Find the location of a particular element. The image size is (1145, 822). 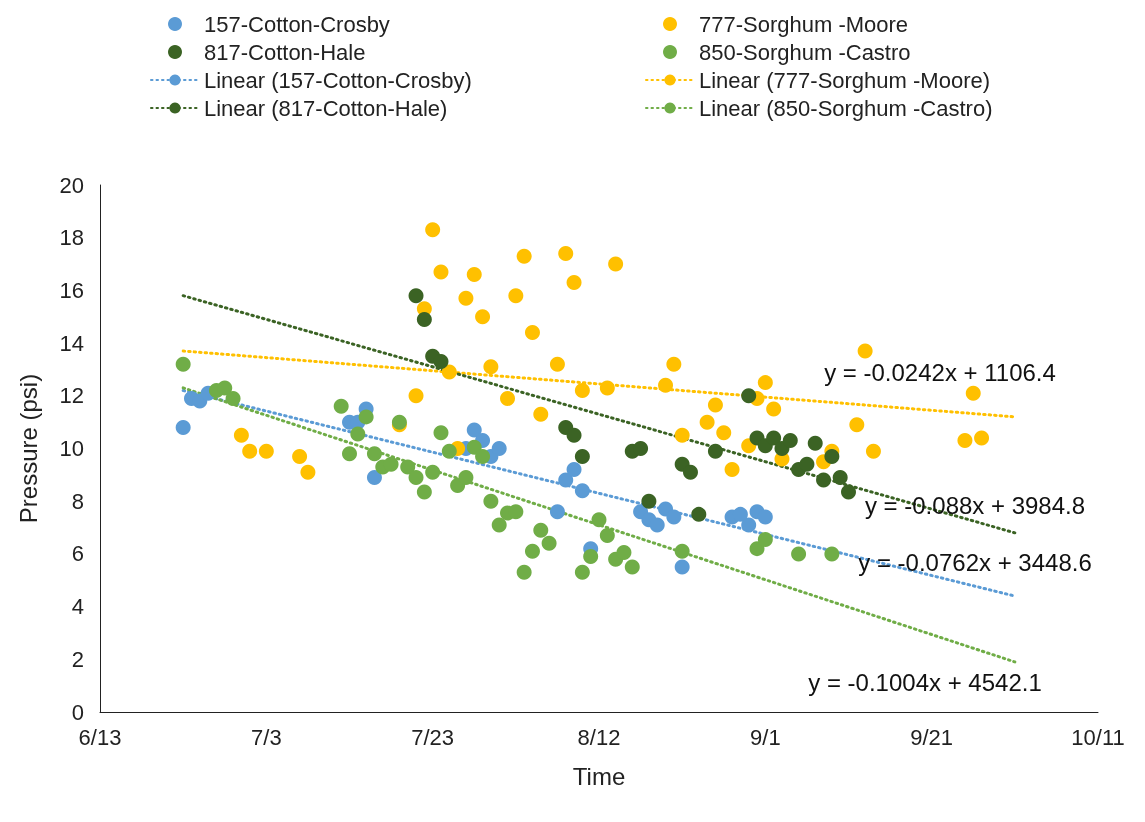

y-tick-label: 6 is located at coordinates (77, 554).